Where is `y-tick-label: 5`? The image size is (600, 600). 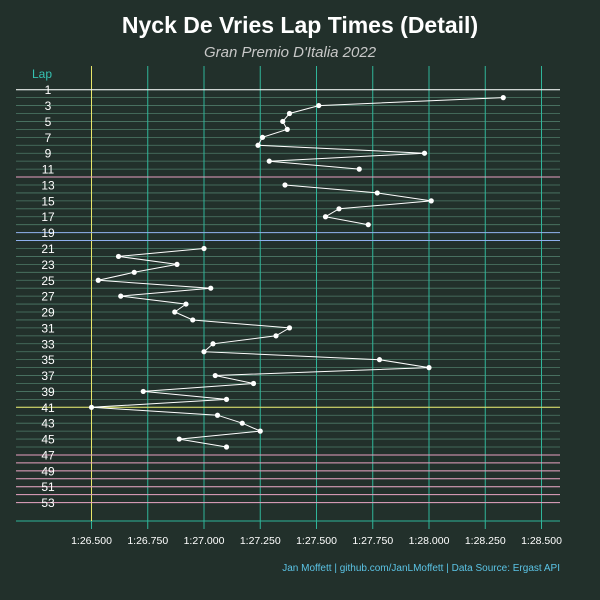 y-tick-label: 5 is located at coordinates (48, 122).